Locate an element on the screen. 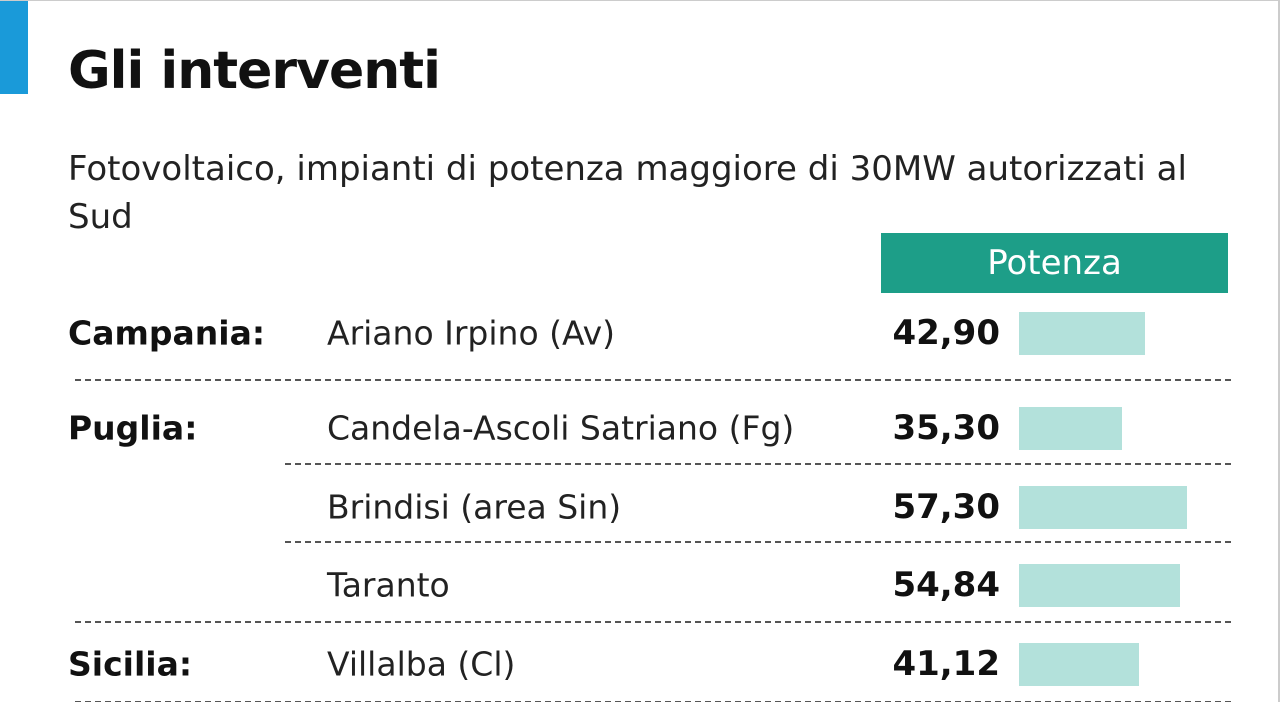 Image resolution: width=1280 pixels, height=702 pixels. accent-bar is located at coordinates (14, 47).